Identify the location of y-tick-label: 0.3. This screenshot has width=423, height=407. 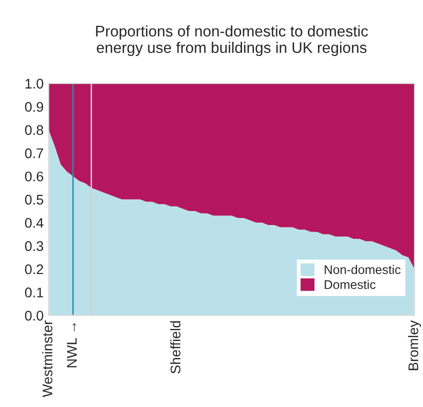
(34, 246).